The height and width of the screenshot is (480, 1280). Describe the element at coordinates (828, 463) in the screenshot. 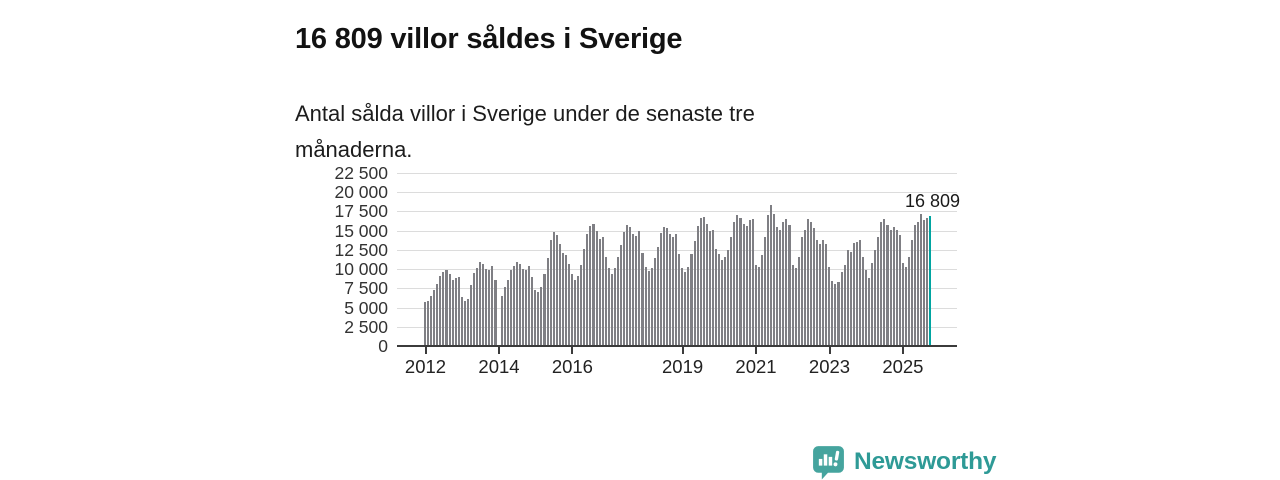

I see `newsworthy-logo-icon` at that location.